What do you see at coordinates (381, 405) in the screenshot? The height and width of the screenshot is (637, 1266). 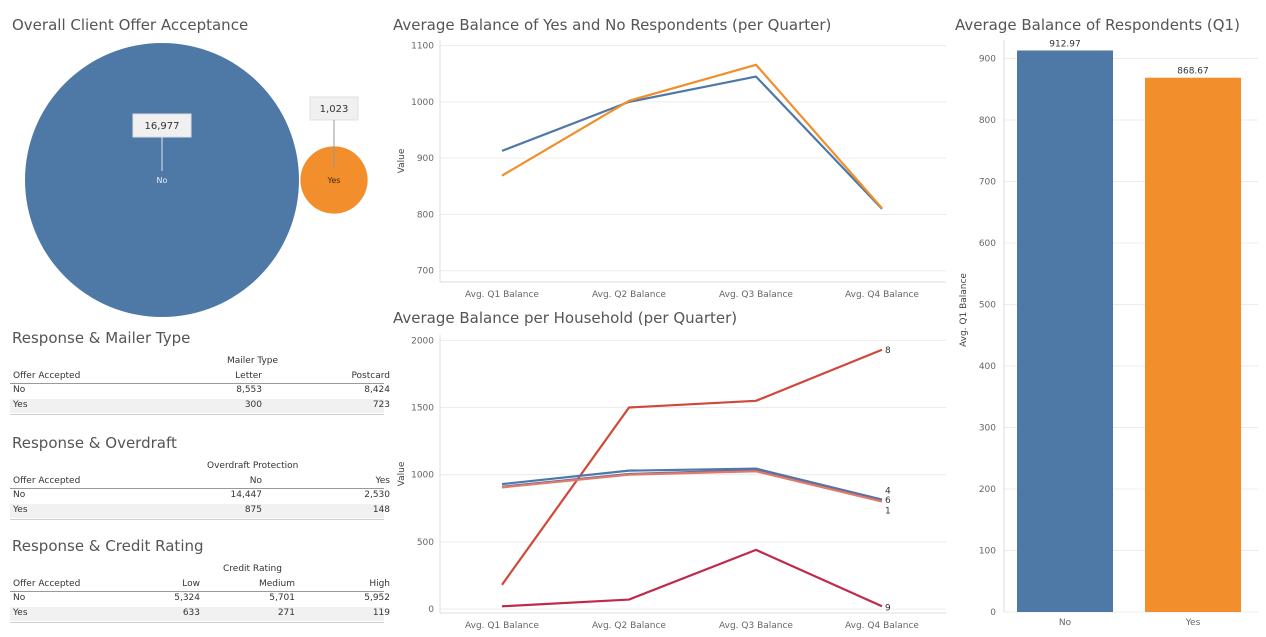 I see `table-cell: 723` at bounding box center [381, 405].